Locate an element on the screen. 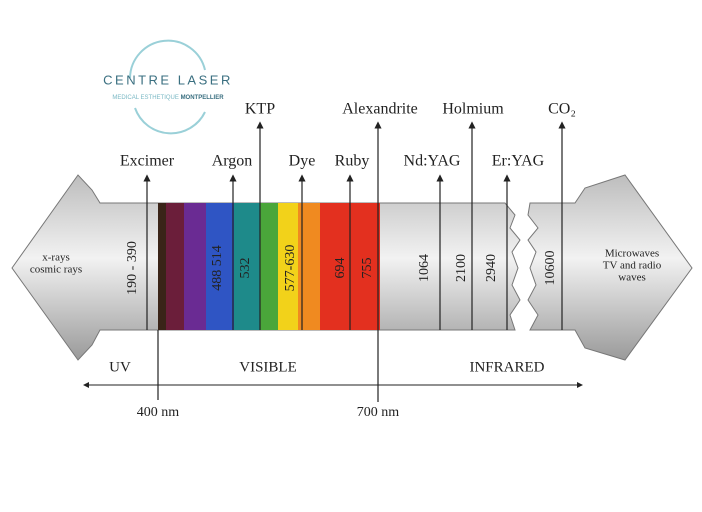 Image resolution: width=702 pixels, height=512 pixels. wavelength-label: 2100 is located at coordinates (461, 268).